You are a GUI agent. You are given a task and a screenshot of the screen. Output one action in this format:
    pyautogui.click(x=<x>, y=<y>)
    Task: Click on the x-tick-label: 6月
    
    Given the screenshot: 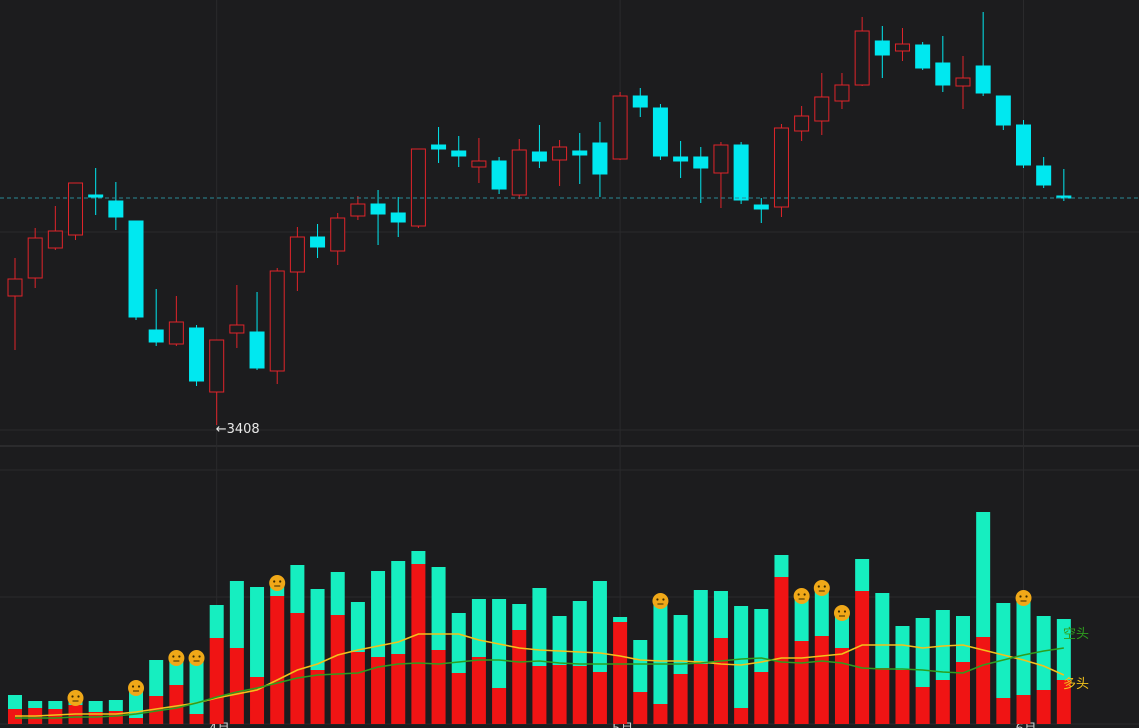 What is the action you would take?
    pyautogui.click(x=1026, y=725)
    